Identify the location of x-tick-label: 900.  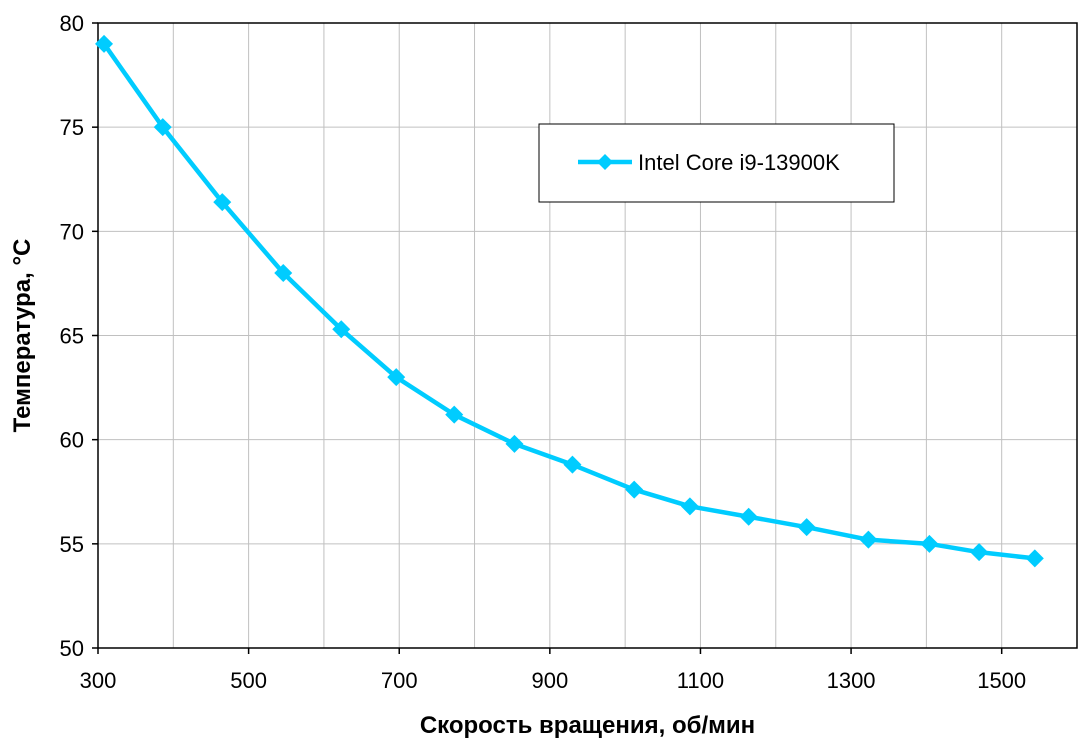
(549, 680).